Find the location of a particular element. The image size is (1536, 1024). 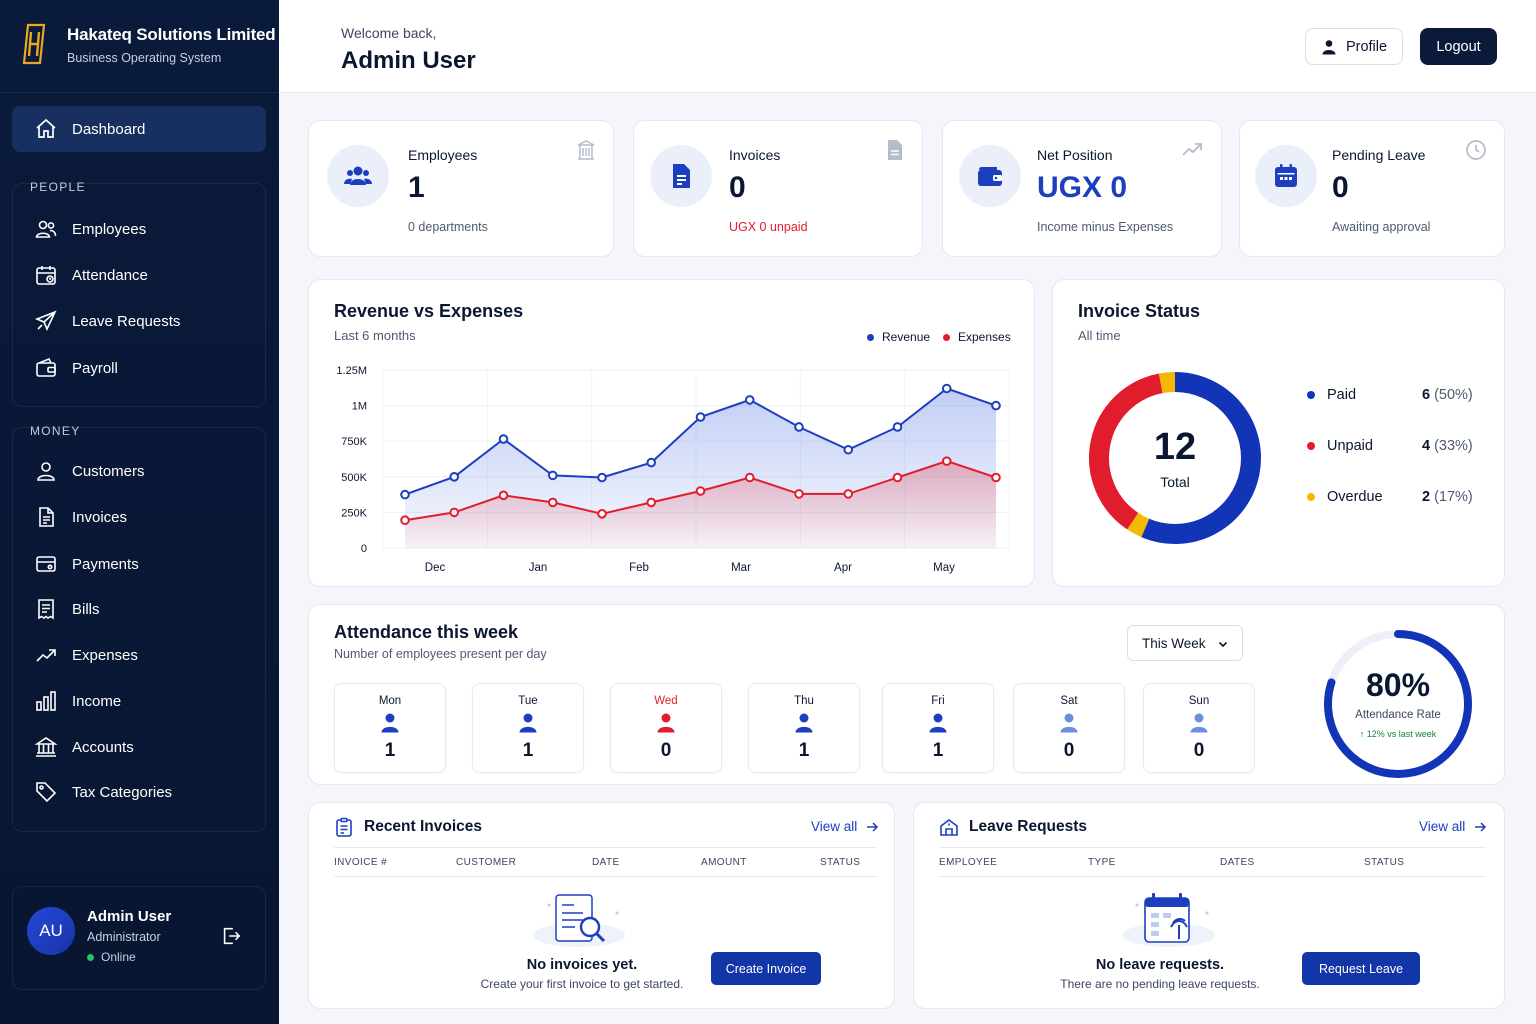

sidebar-item-customers: Customers is located at coordinates (139, 471).